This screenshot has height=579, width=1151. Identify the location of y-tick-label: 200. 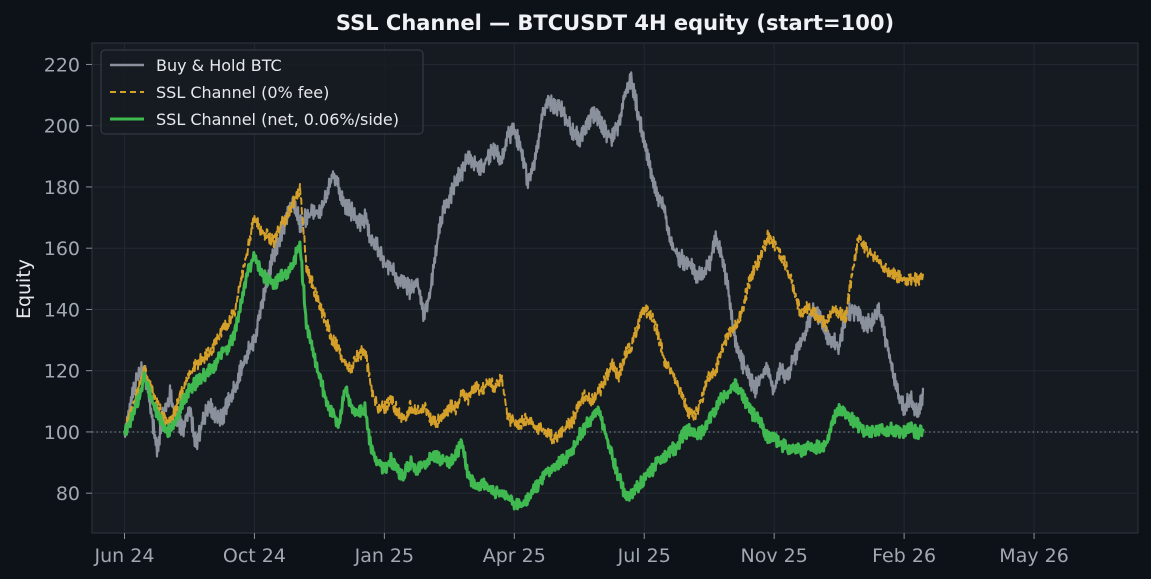
(62, 127).